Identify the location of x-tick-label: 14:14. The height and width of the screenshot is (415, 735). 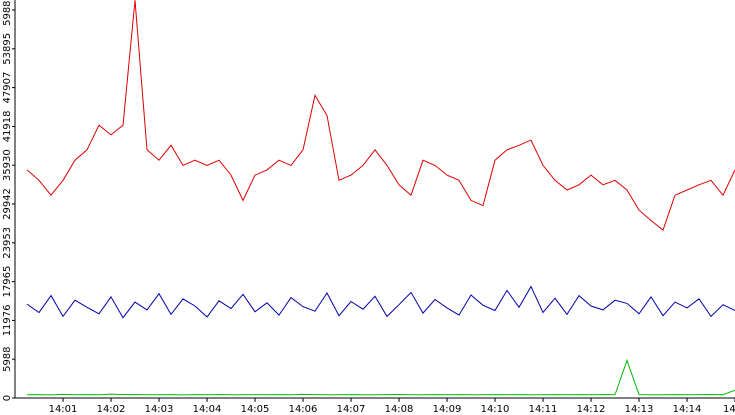
(687, 409).